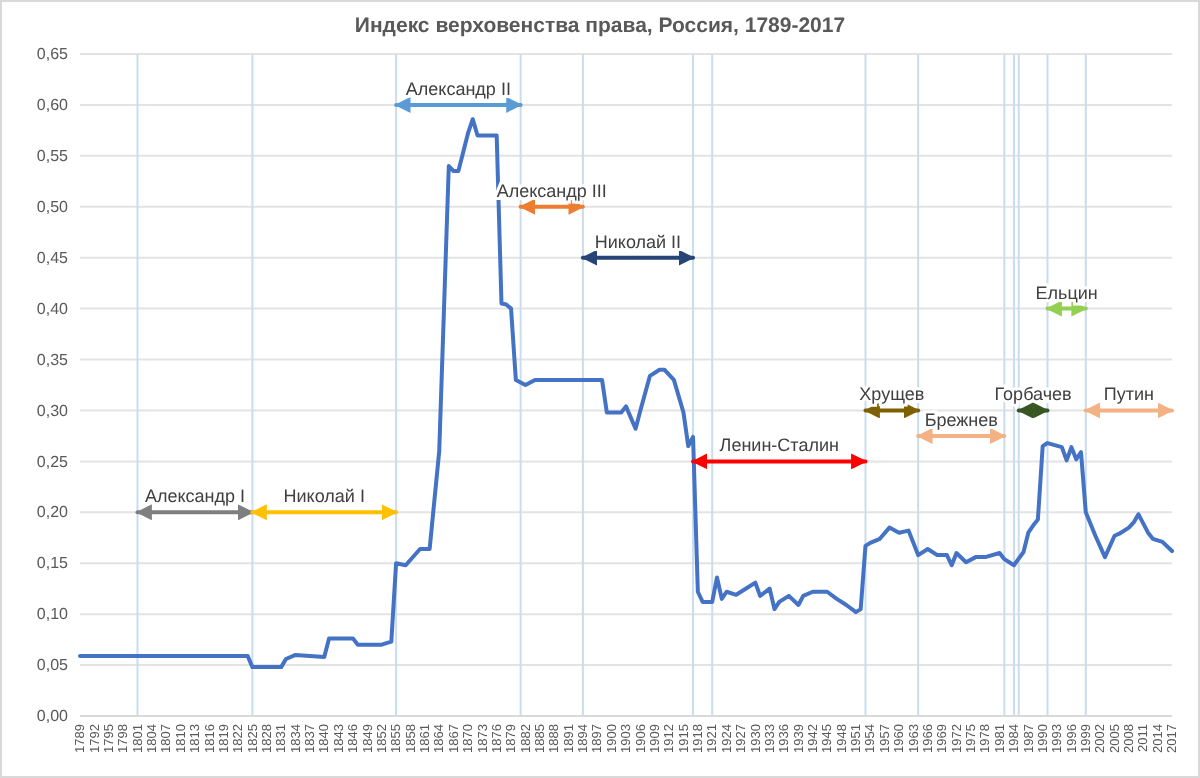 The height and width of the screenshot is (778, 1200). I want to click on y-tick-label: 0,25, so click(53, 461).